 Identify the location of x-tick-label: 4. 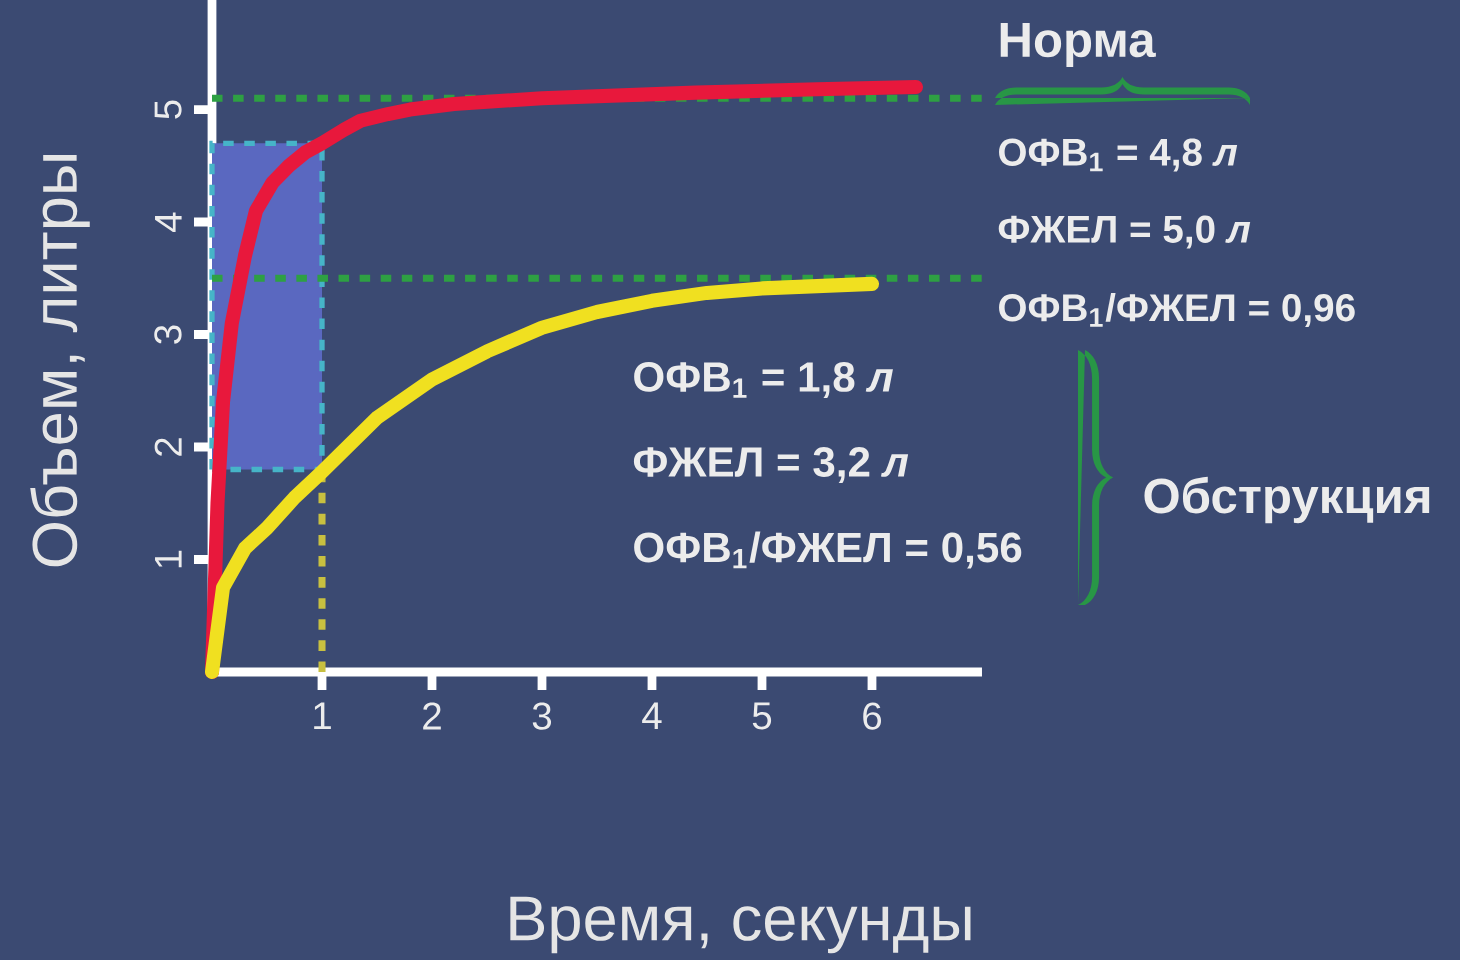
(652, 716).